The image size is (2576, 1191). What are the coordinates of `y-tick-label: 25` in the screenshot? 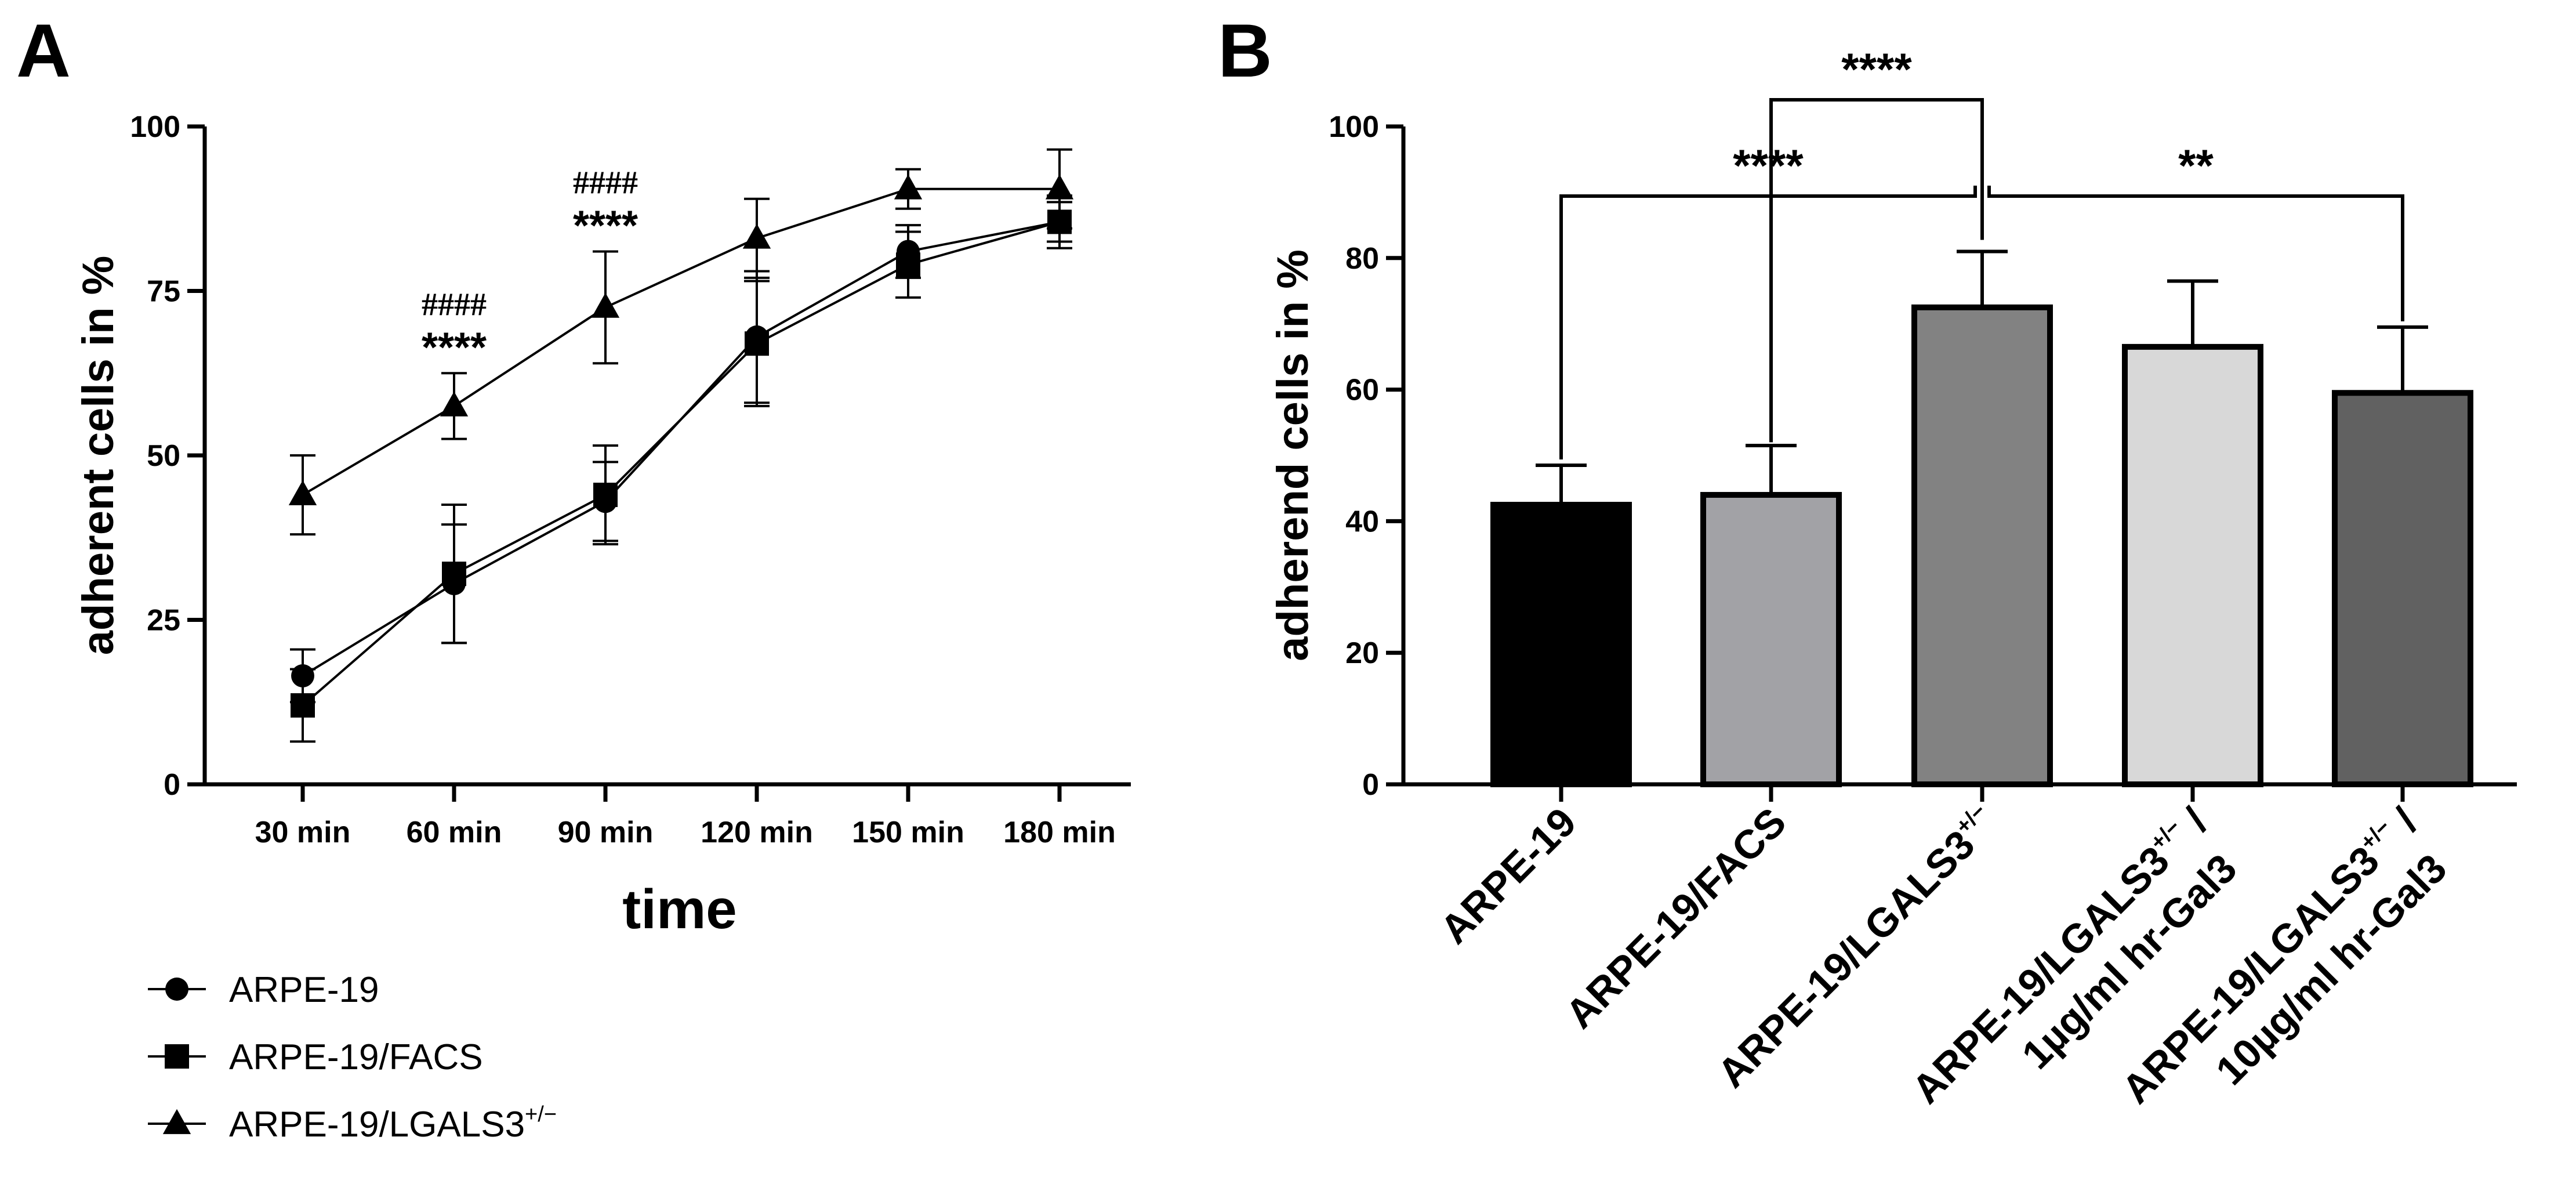 It's located at (163, 621).